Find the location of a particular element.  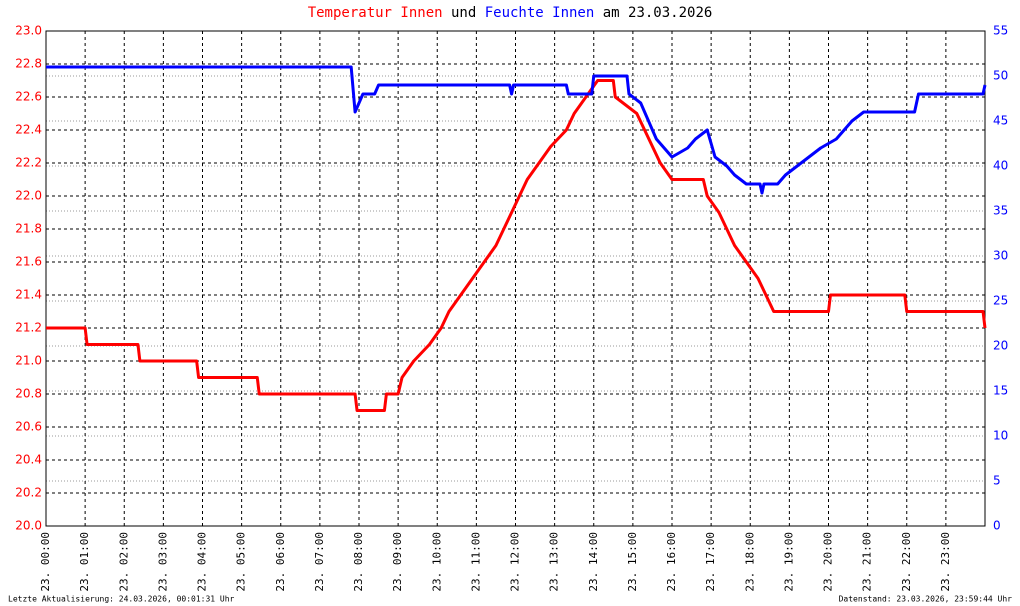

y2-tick-label: 50 is located at coordinates (1000, 76).